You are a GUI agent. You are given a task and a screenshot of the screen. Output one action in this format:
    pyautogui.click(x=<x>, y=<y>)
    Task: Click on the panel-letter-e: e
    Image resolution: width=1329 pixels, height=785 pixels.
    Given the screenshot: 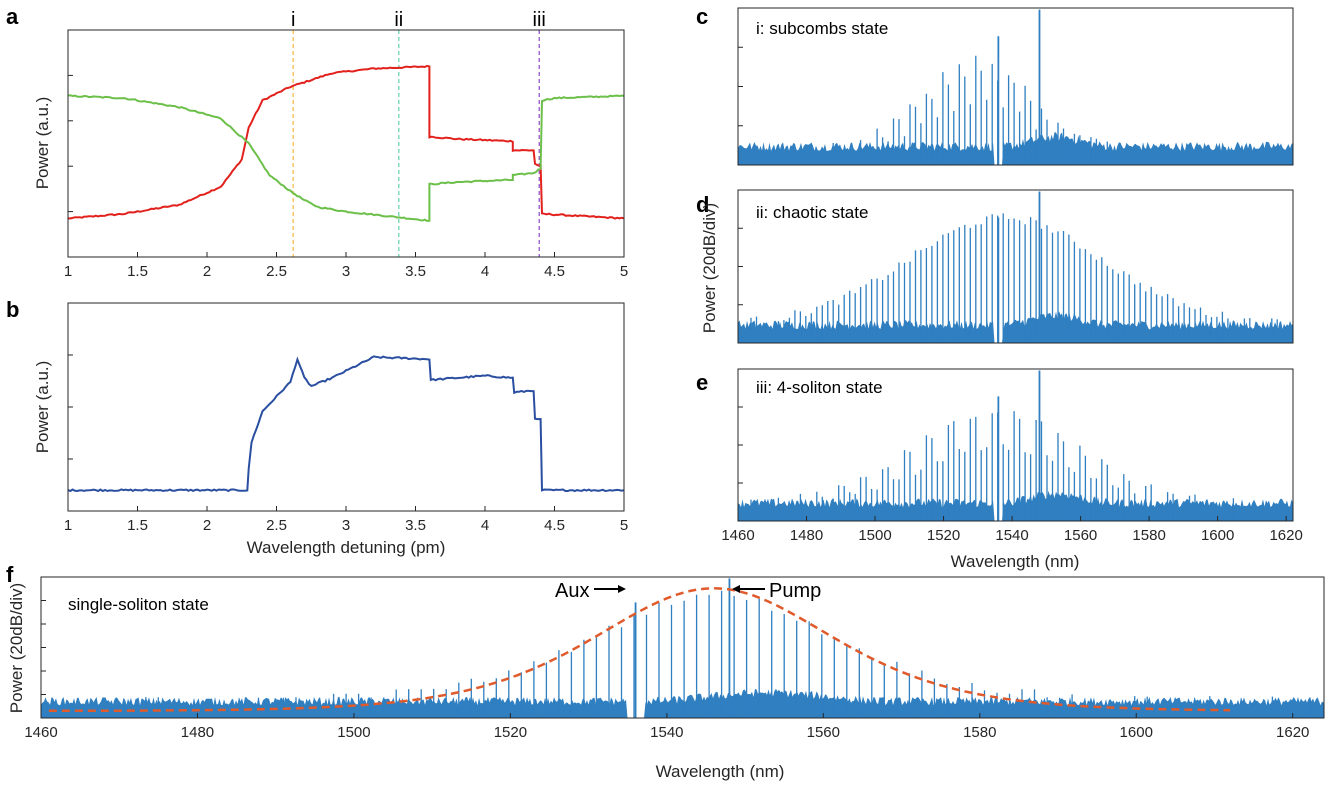 What is the action you would take?
    pyautogui.click(x=702, y=382)
    